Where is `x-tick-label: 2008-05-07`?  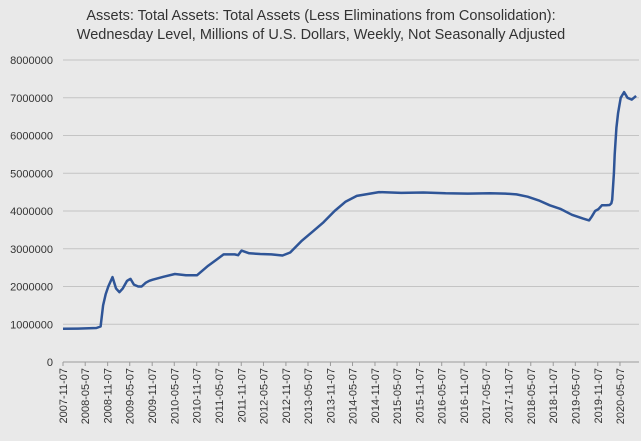 x-tick-label: 2008-05-07 is located at coordinates (86, 396).